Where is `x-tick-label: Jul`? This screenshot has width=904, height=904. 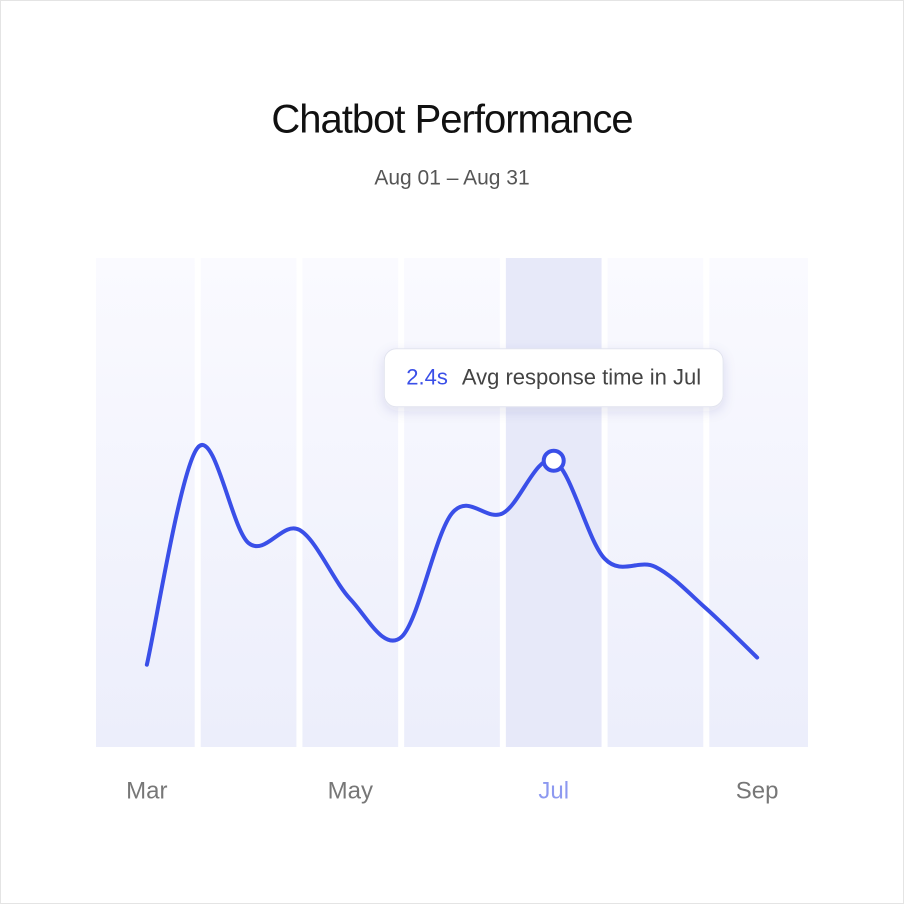
x-tick-label: Jul is located at coordinates (553, 790).